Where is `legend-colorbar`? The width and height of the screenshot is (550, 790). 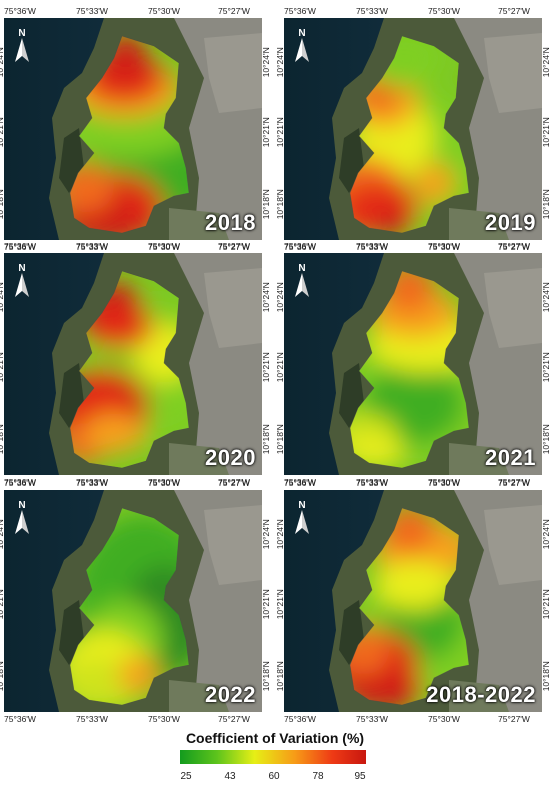 legend-colorbar is located at coordinates (273, 757).